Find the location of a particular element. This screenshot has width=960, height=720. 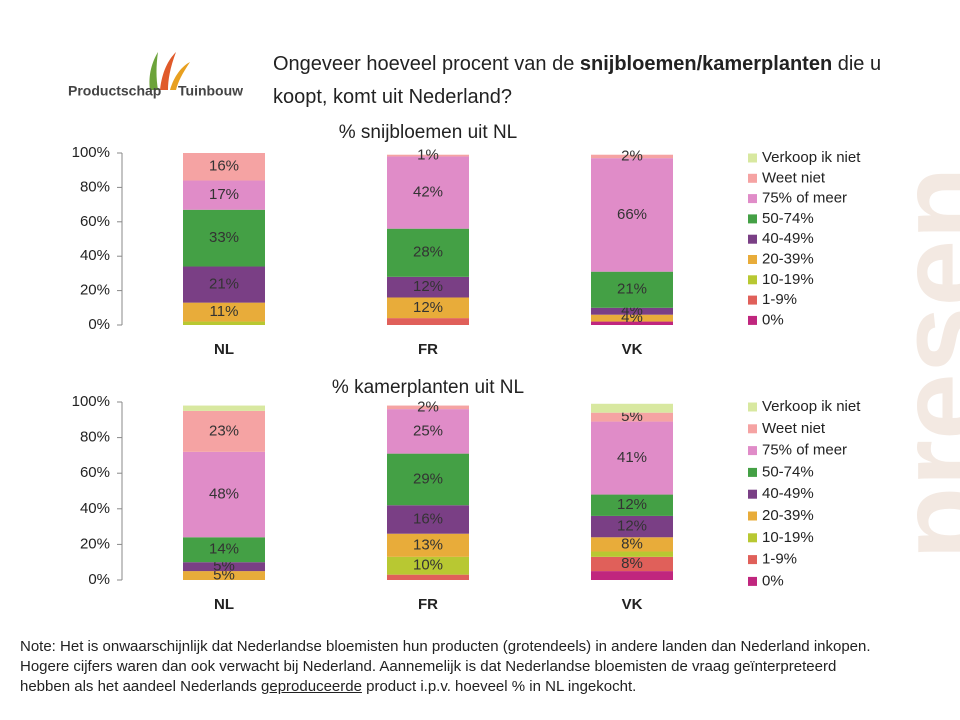

title-bold: snijbloemen/kamerplanten is located at coordinates (706, 64).